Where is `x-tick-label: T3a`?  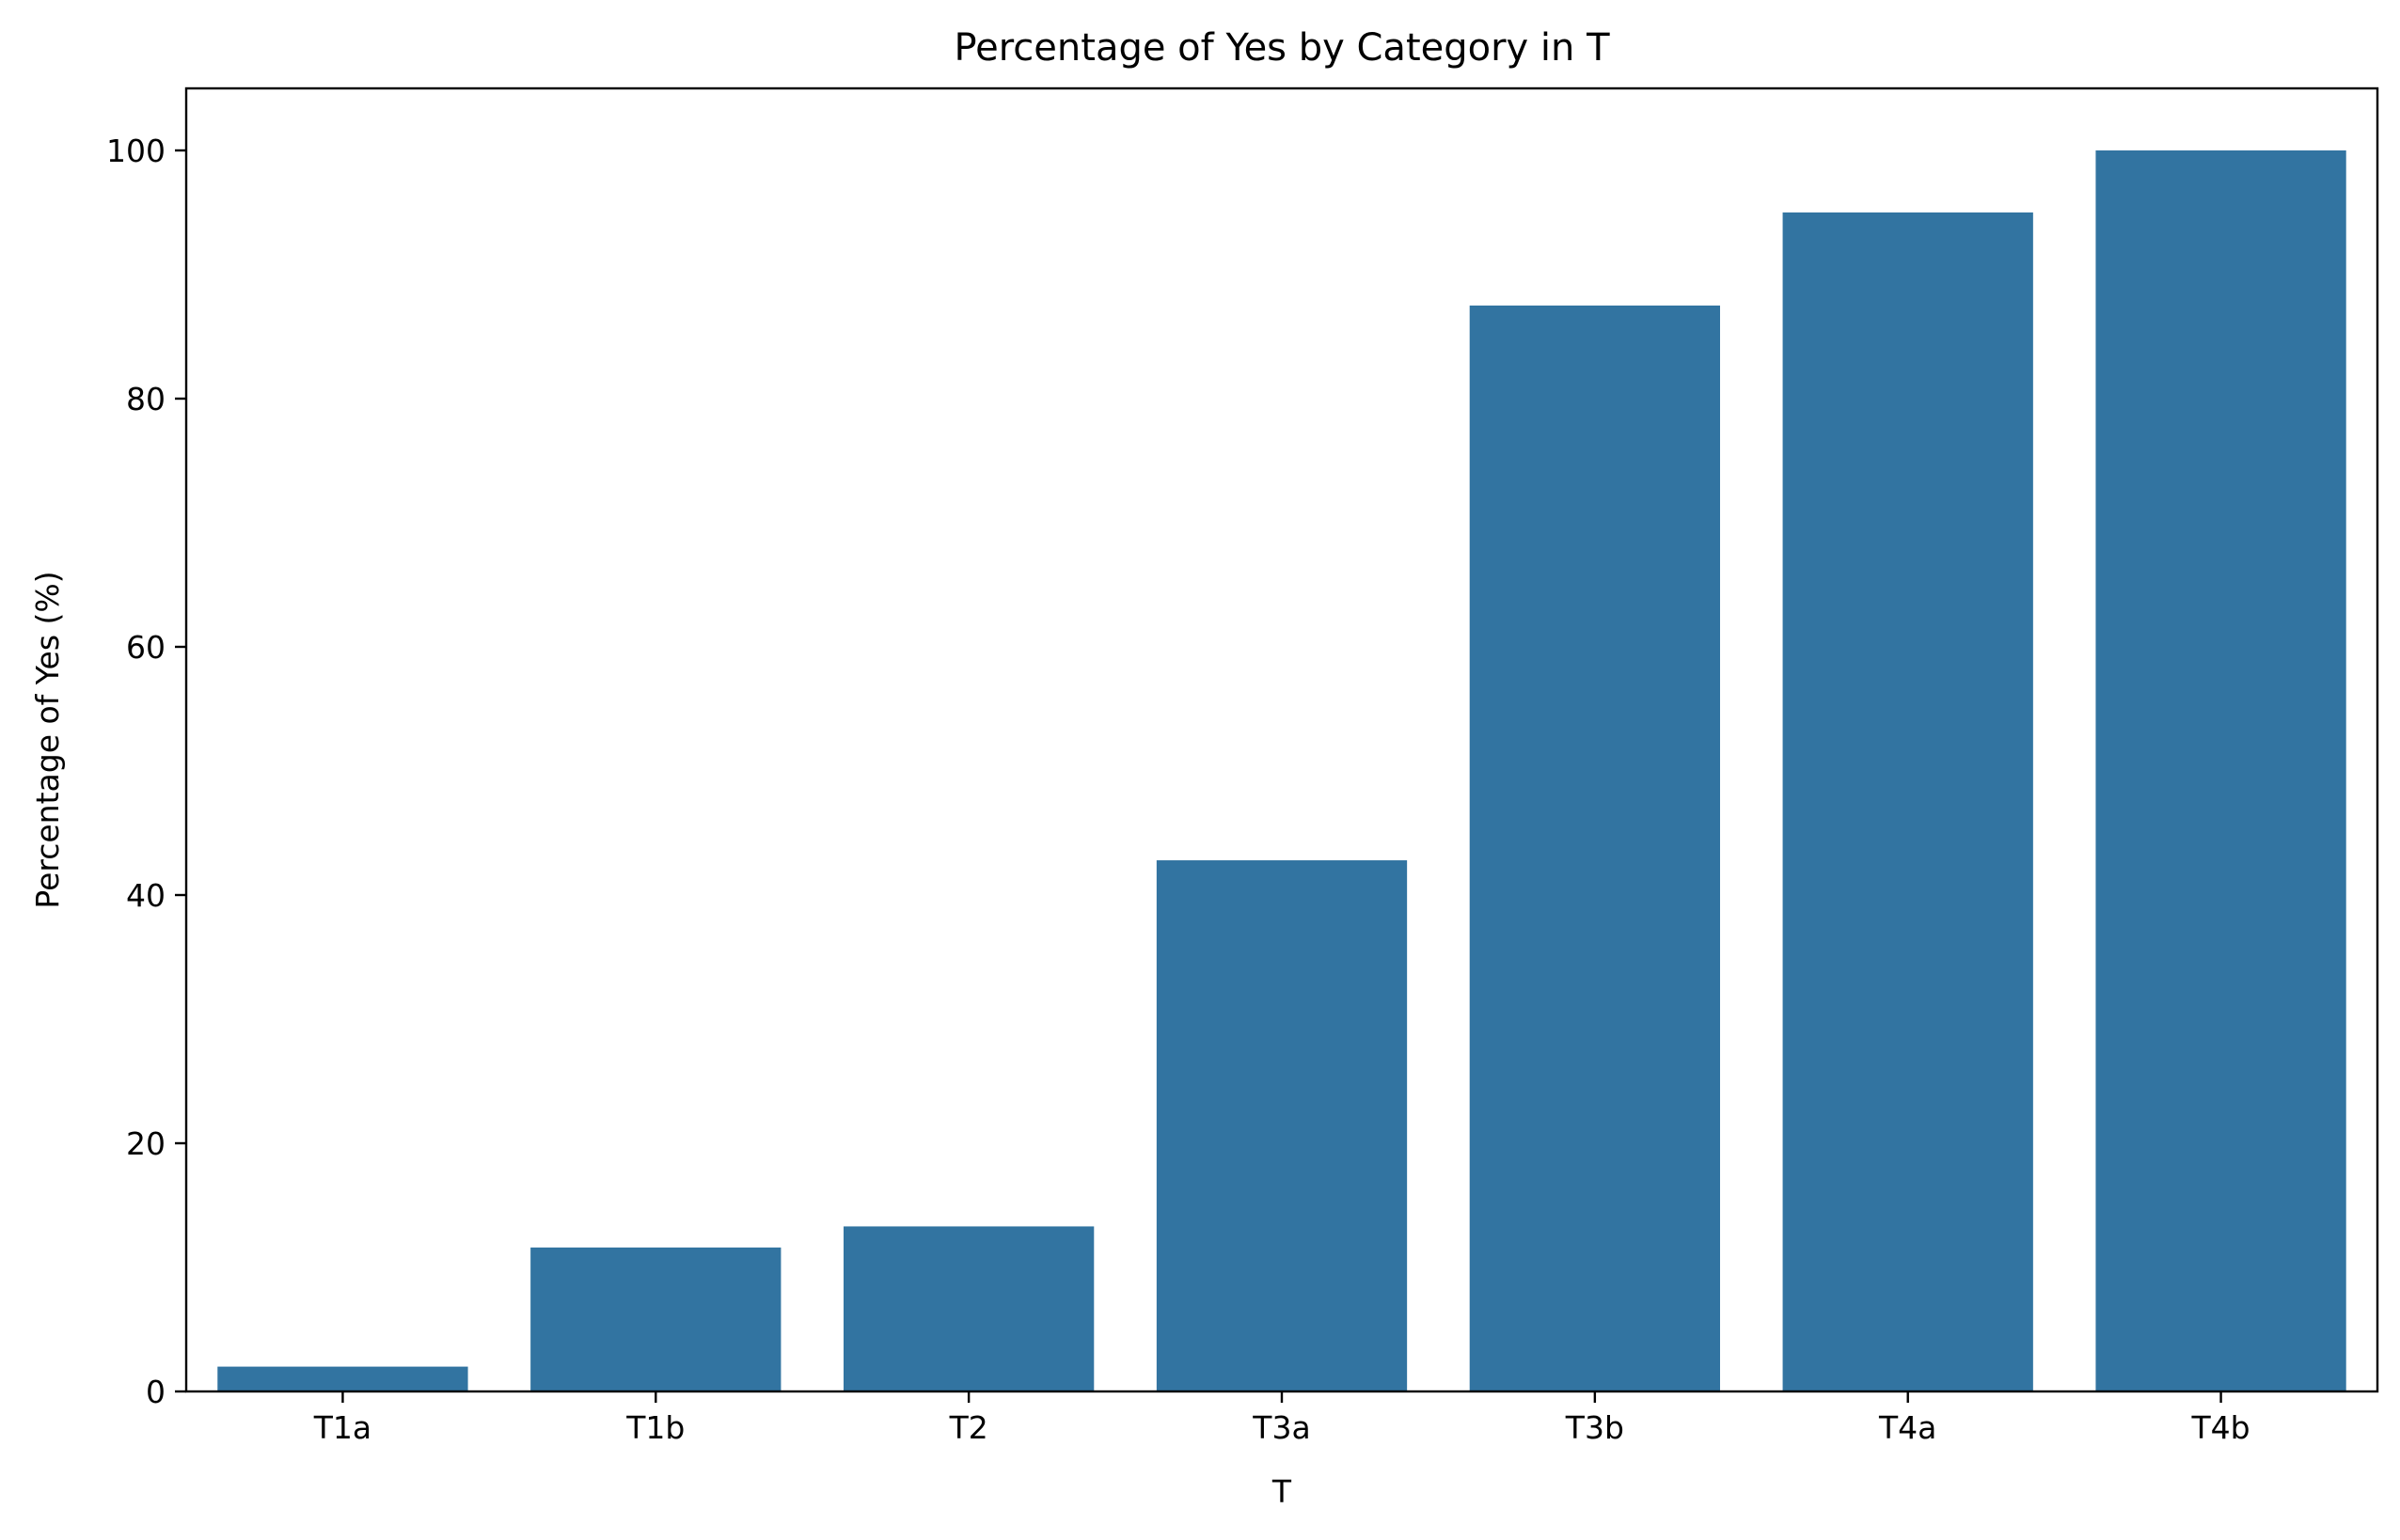
x-tick-label: T3a is located at coordinates (1281, 1428).